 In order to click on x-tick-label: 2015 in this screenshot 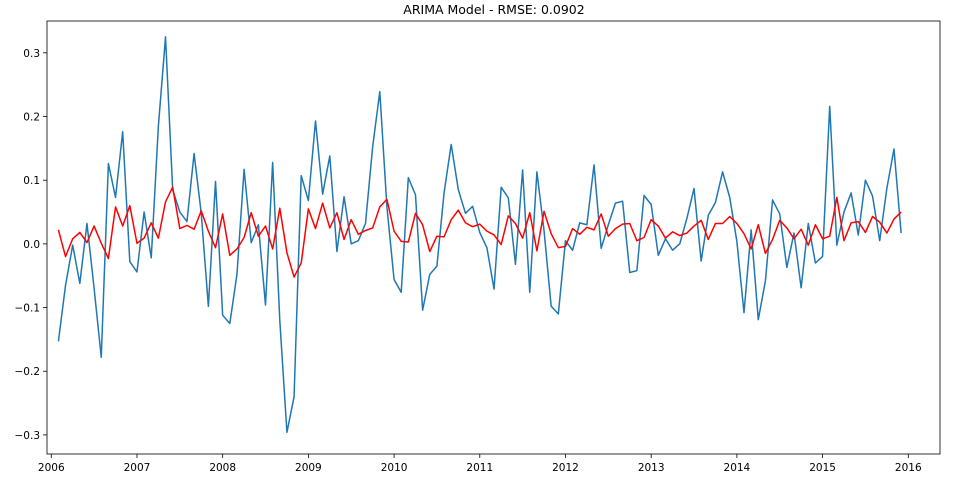, I will do `click(822, 468)`.